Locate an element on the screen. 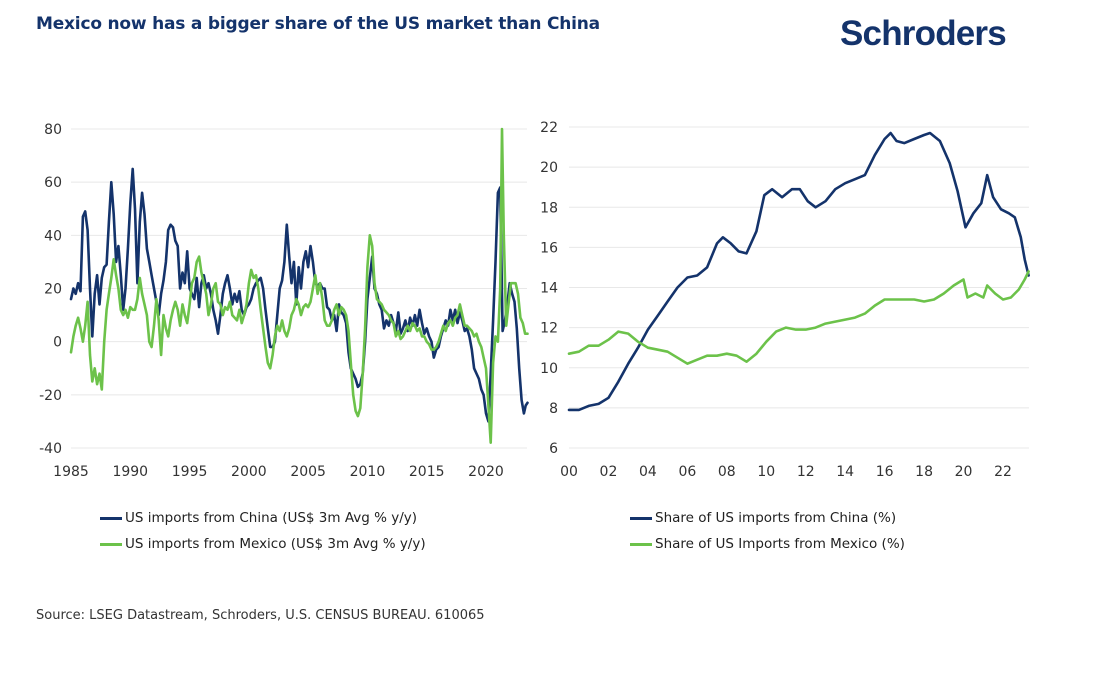 The image size is (1110, 675). x-tick-label: 2020 is located at coordinates (486, 472).